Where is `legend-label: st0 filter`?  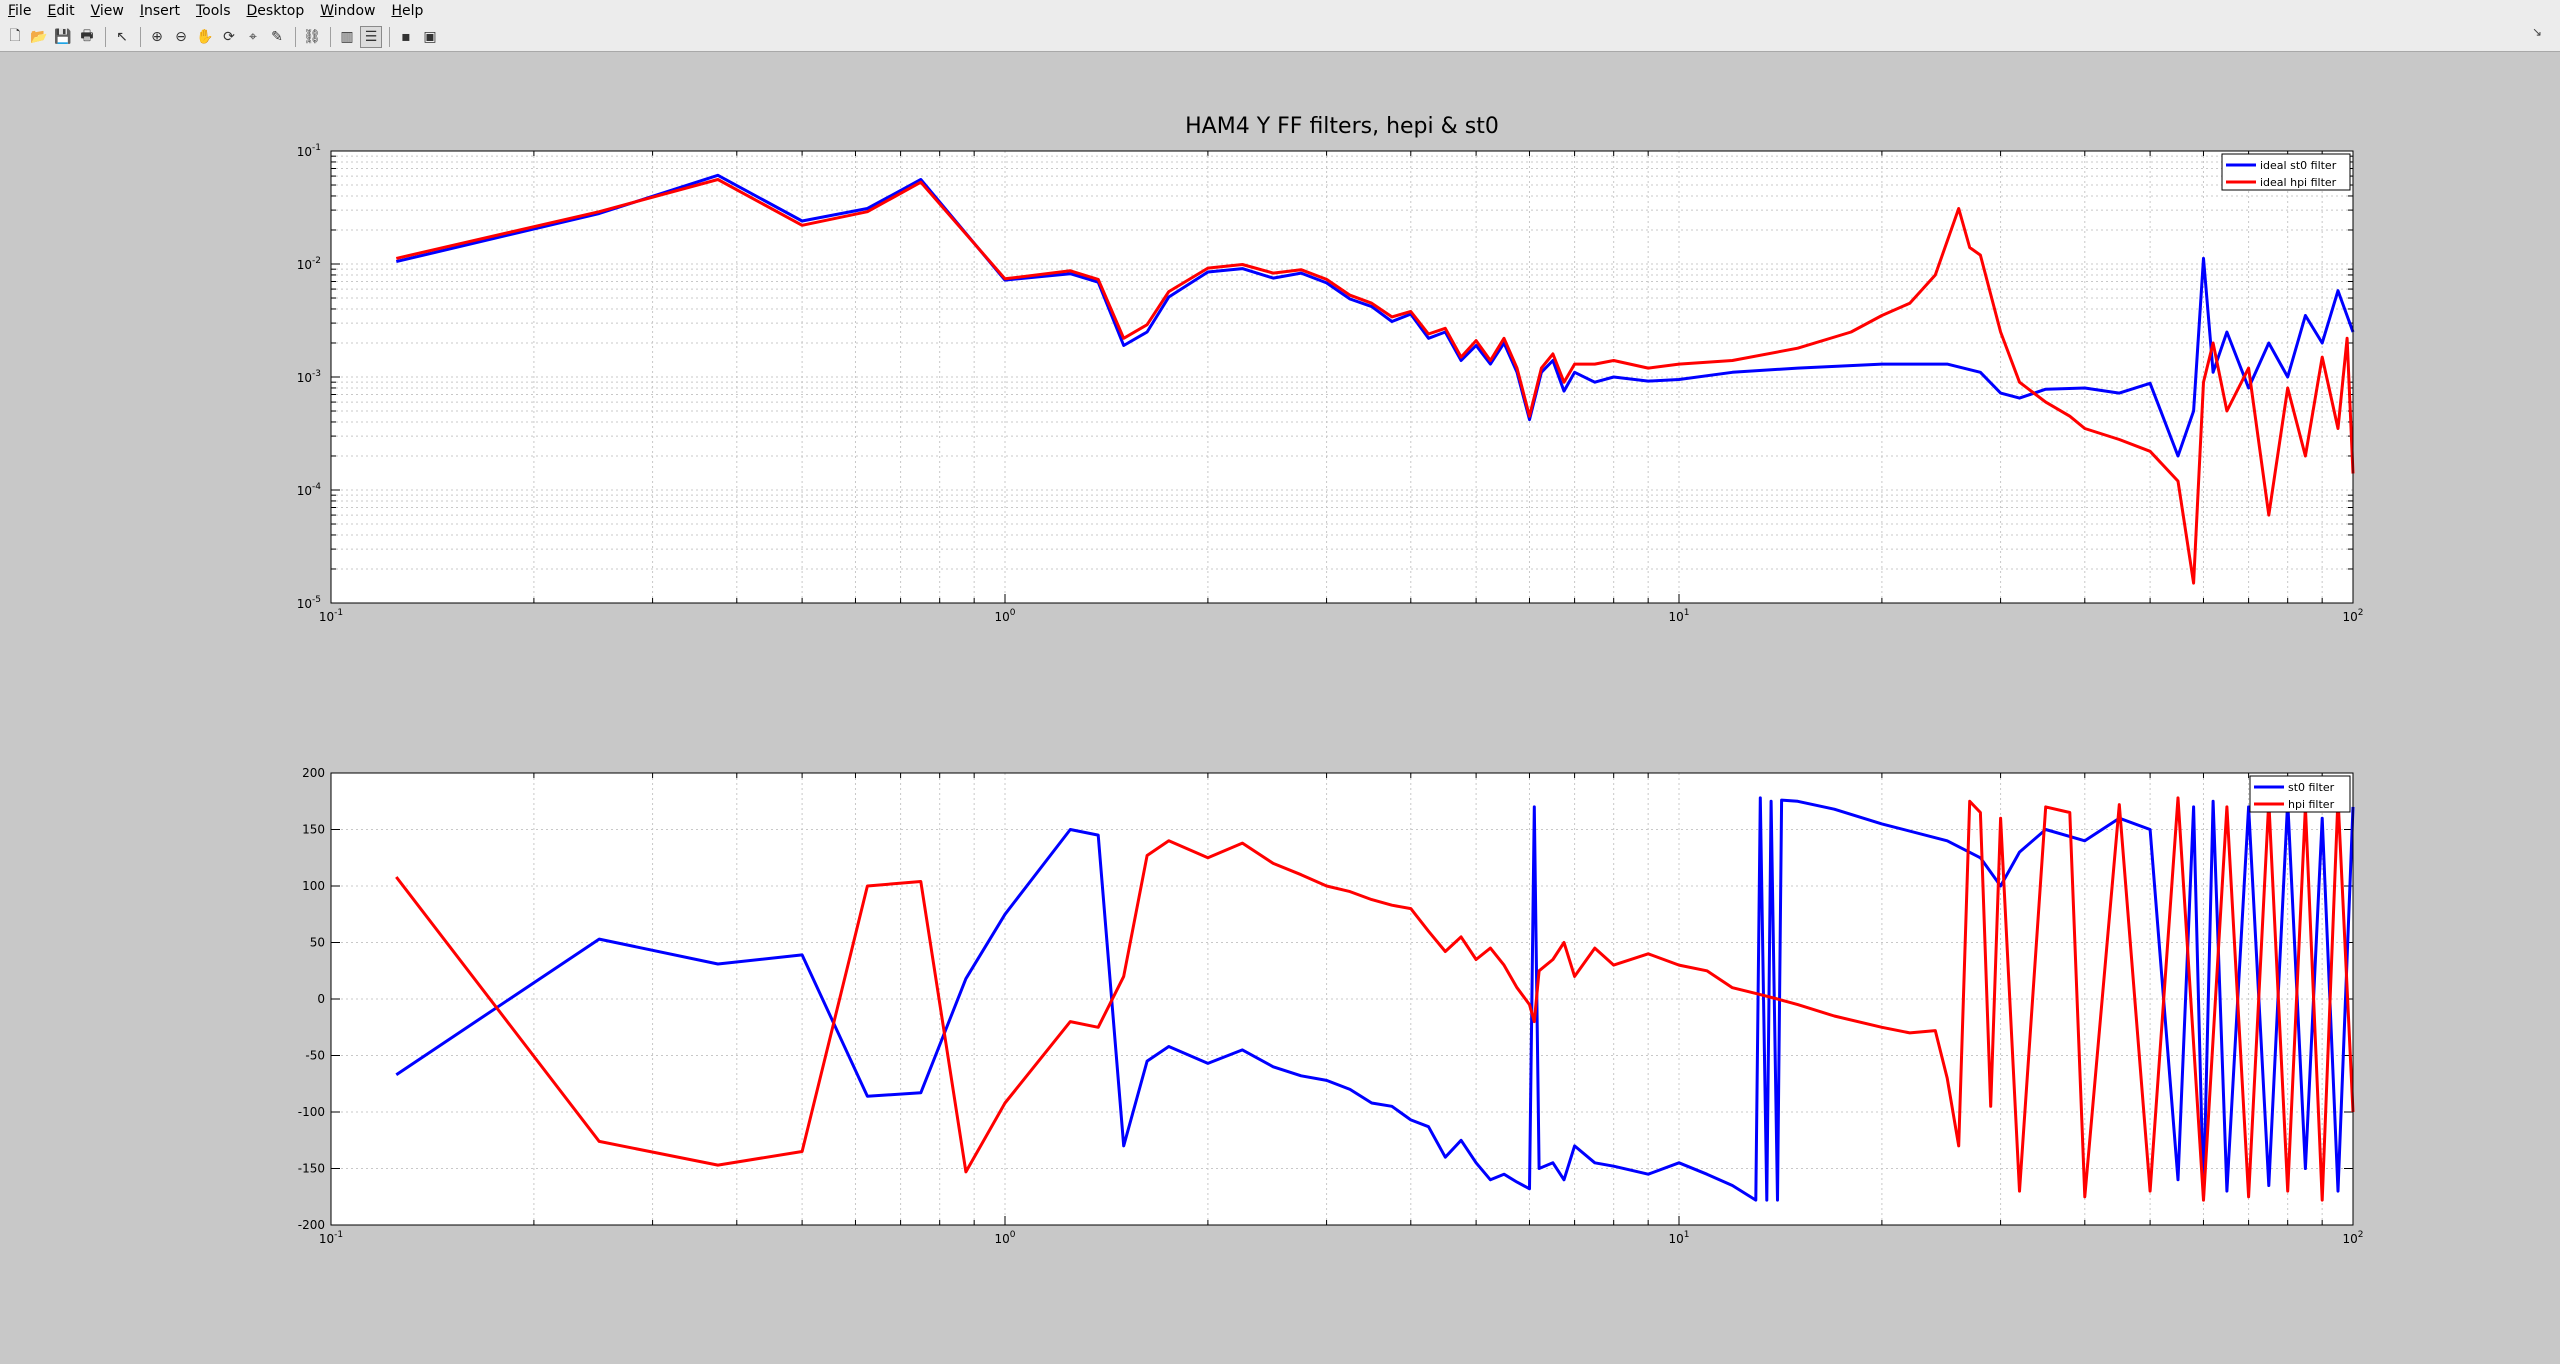
legend-label: st0 filter is located at coordinates (2311, 787).